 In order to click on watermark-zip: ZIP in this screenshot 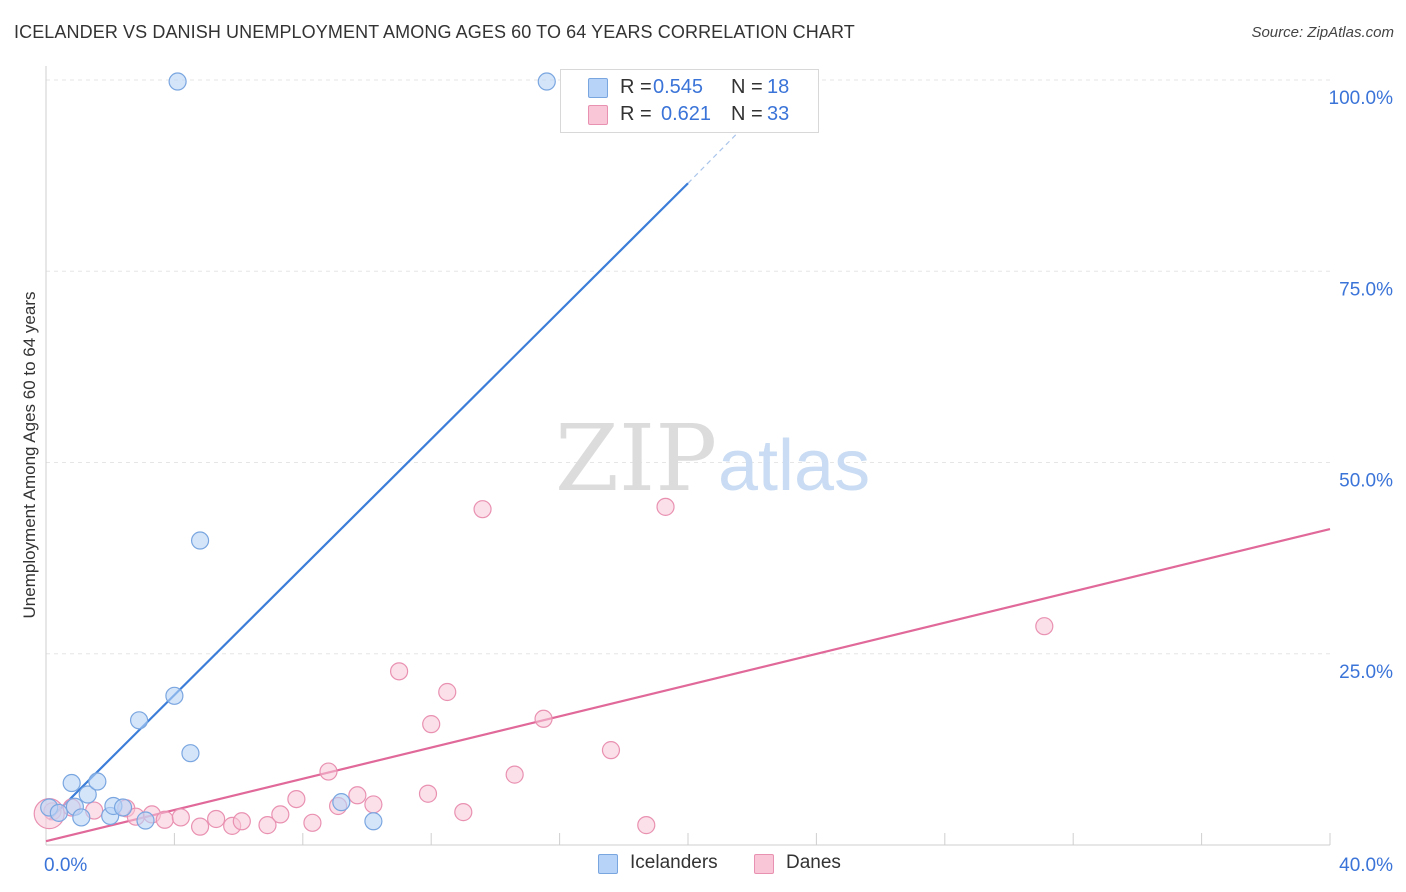, I will do `click(636, 458)`.